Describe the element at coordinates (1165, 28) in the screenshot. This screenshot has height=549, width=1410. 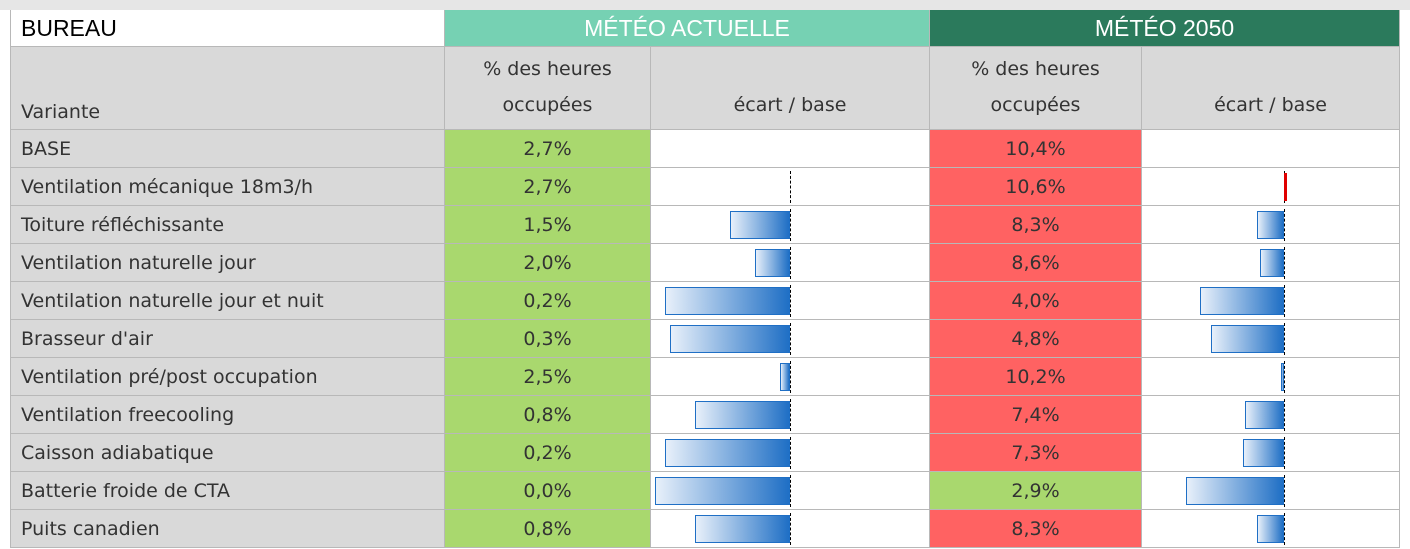
I see `group-header: MÉTÉO 2050` at that location.